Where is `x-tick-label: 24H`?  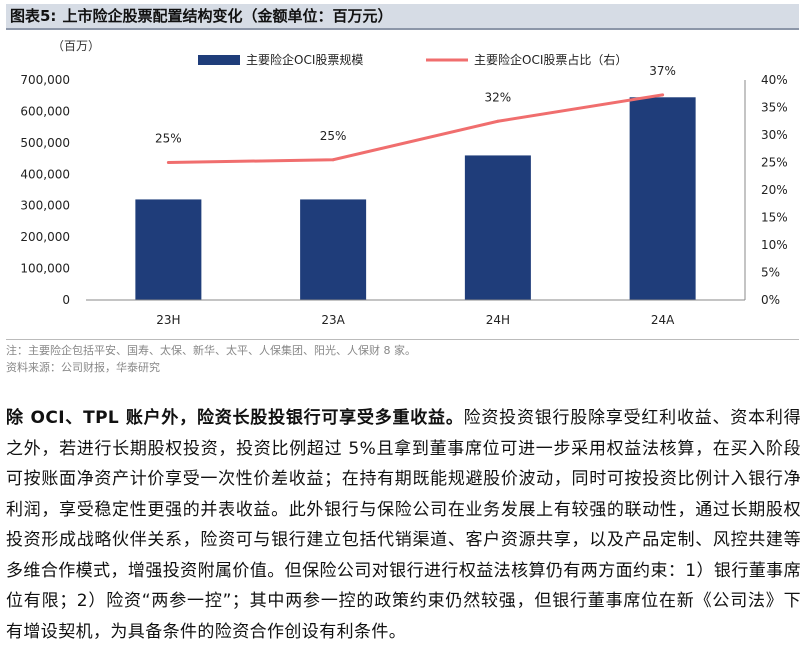 x-tick-label: 24H is located at coordinates (498, 320).